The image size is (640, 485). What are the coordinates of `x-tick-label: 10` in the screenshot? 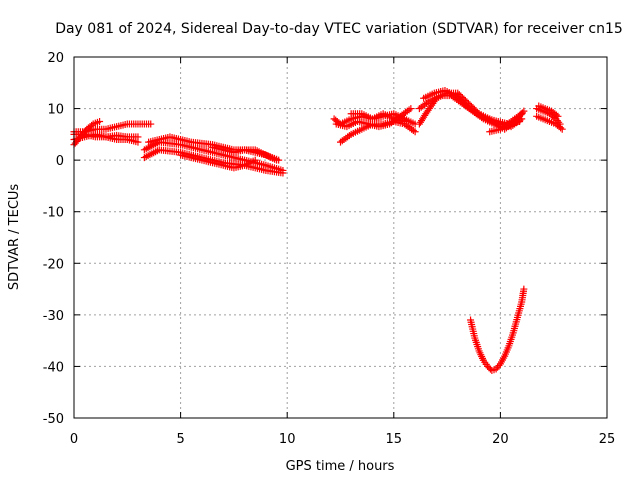 It's located at (287, 439).